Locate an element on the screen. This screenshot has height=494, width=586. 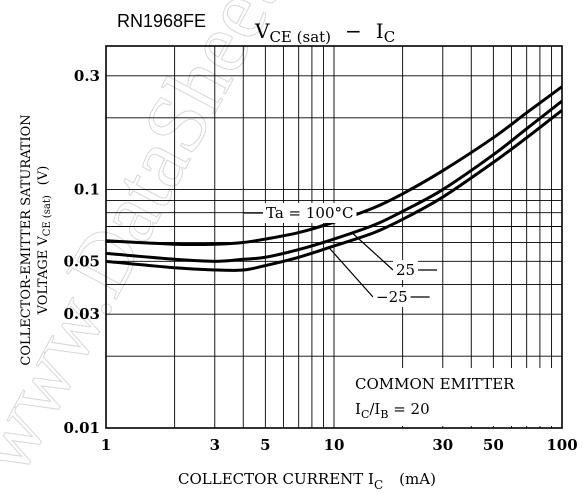
y-tick-label: 0.01 is located at coordinates (81, 428).